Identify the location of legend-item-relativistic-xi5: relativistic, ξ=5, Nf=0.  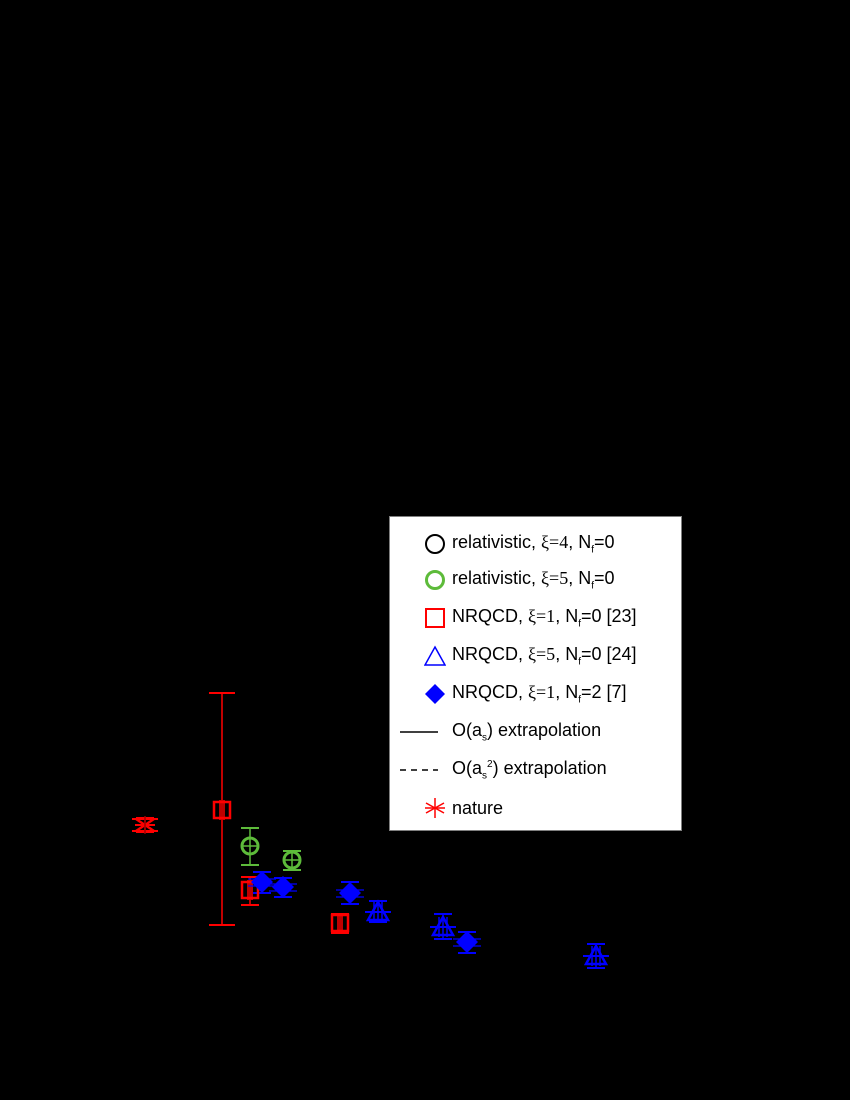
(535, 580).